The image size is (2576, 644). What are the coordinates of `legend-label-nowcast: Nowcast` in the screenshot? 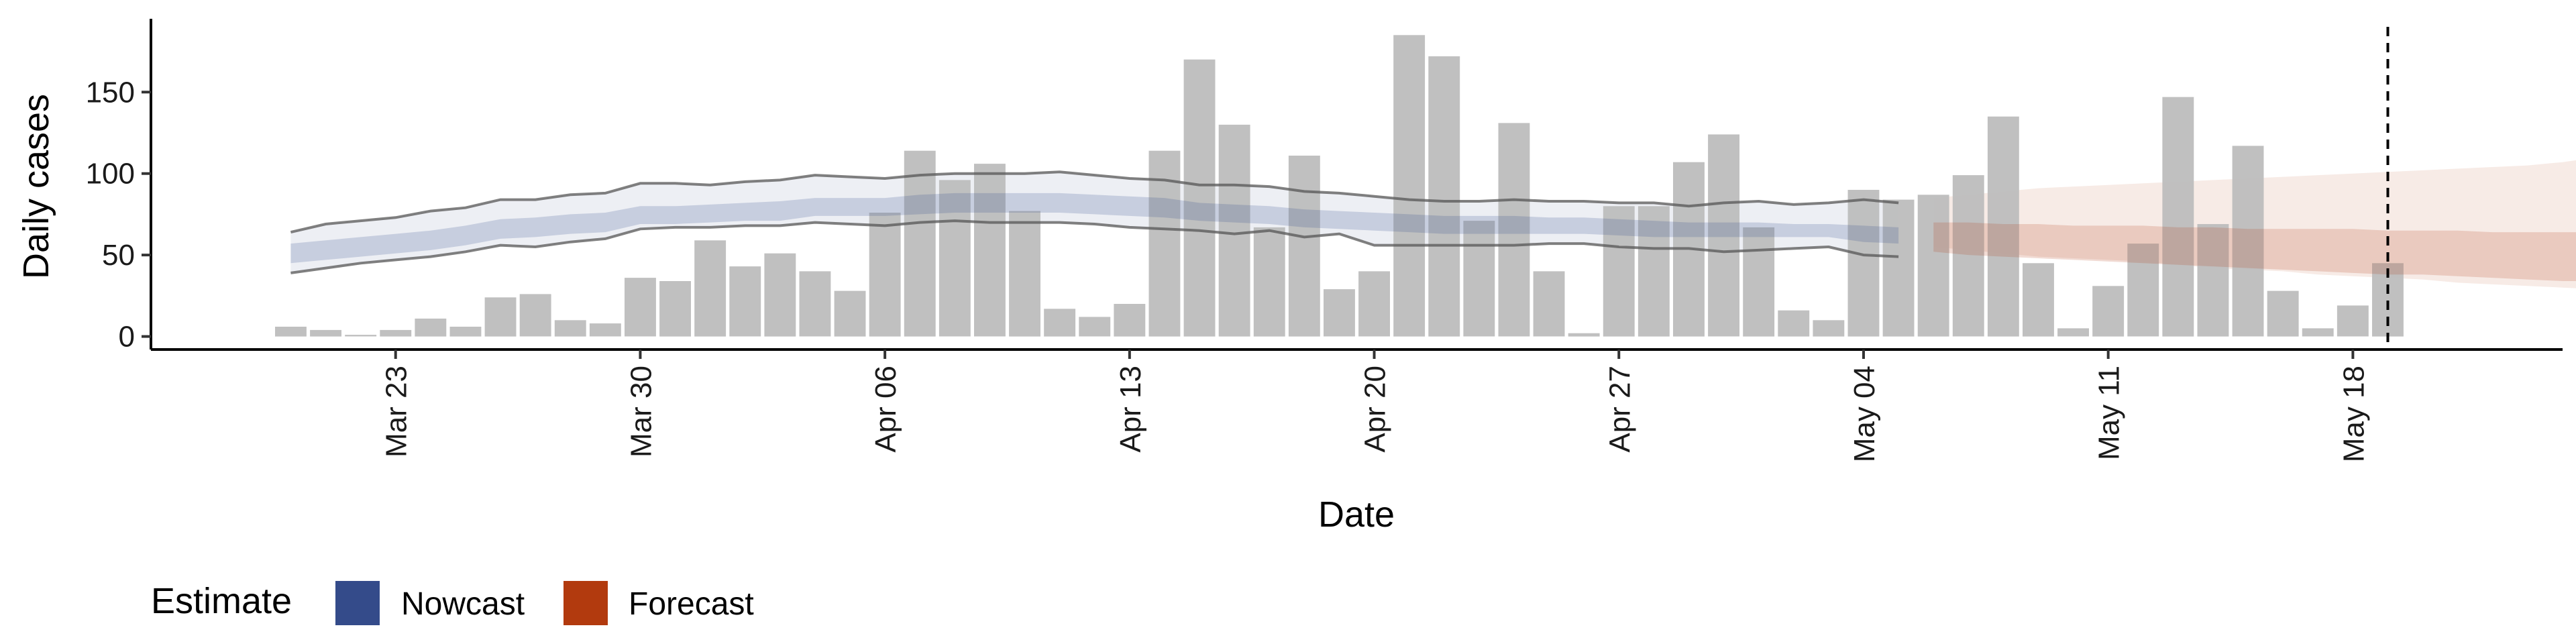 It's located at (463, 604).